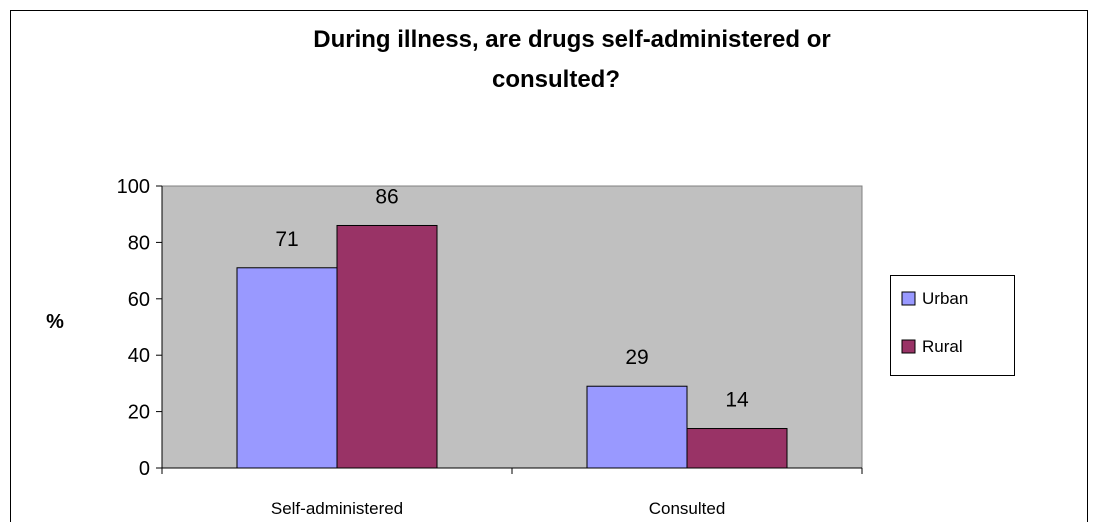  Describe the element at coordinates (637, 427) in the screenshot. I see `bar-urban-consulted` at that location.